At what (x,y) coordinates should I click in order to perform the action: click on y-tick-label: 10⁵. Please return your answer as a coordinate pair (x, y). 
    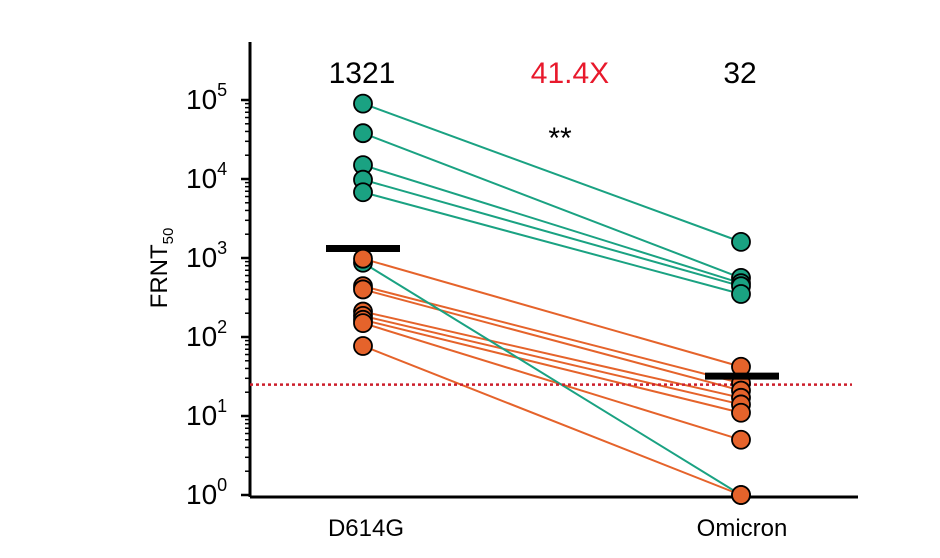
    Looking at the image, I should click on (206, 97).